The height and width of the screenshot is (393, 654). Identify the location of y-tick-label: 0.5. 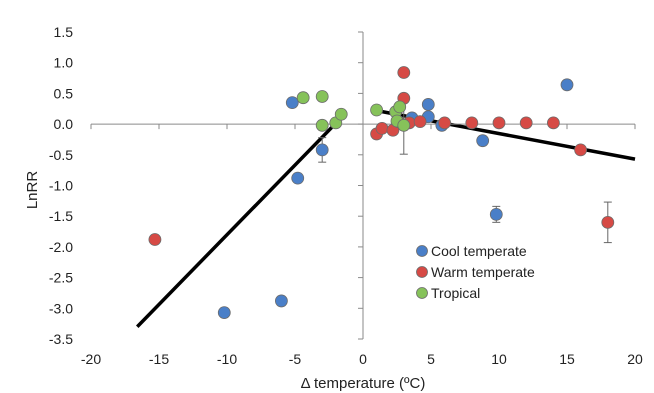
(64, 93).